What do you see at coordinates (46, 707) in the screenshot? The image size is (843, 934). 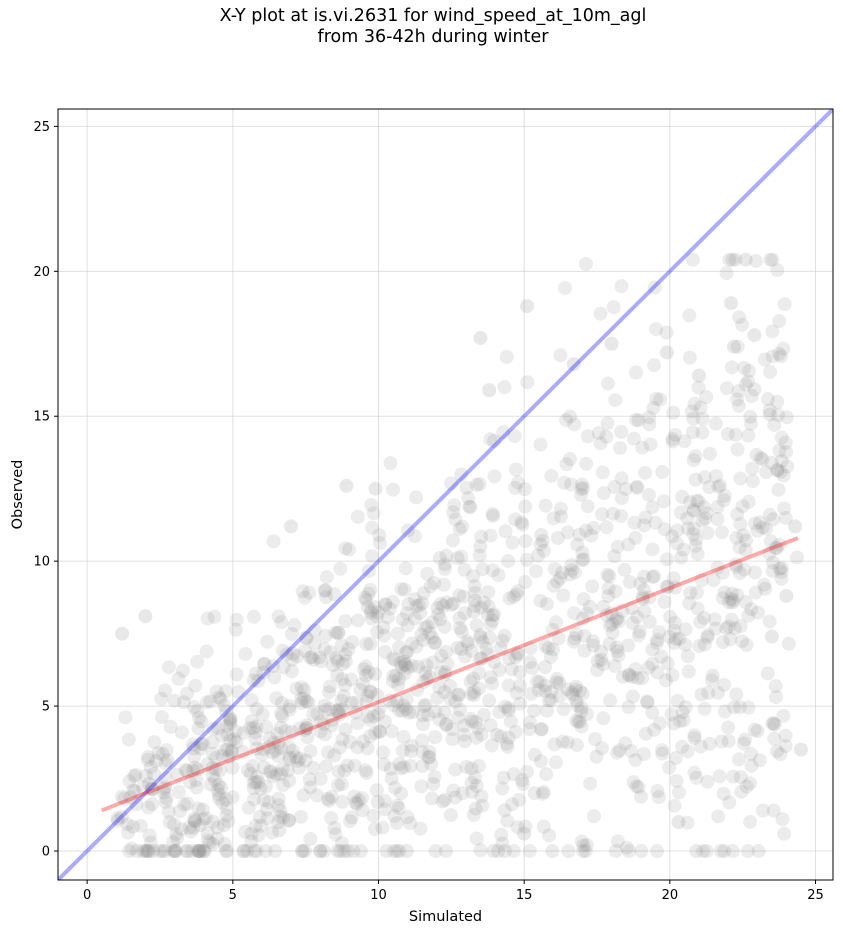 I see `y-tick-label: 5` at bounding box center [46, 707].